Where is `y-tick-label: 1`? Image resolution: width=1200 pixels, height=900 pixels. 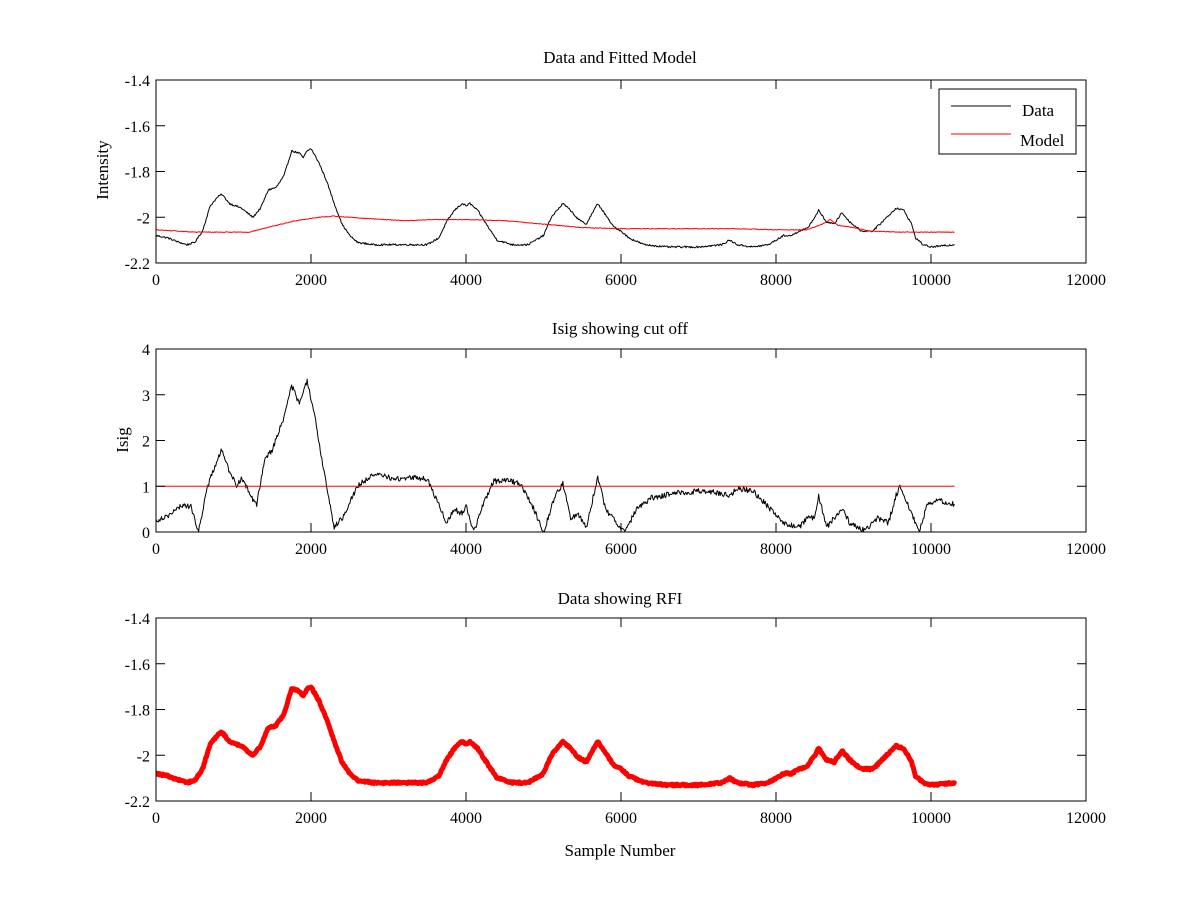
y-tick-label: 1 is located at coordinates (146, 487).